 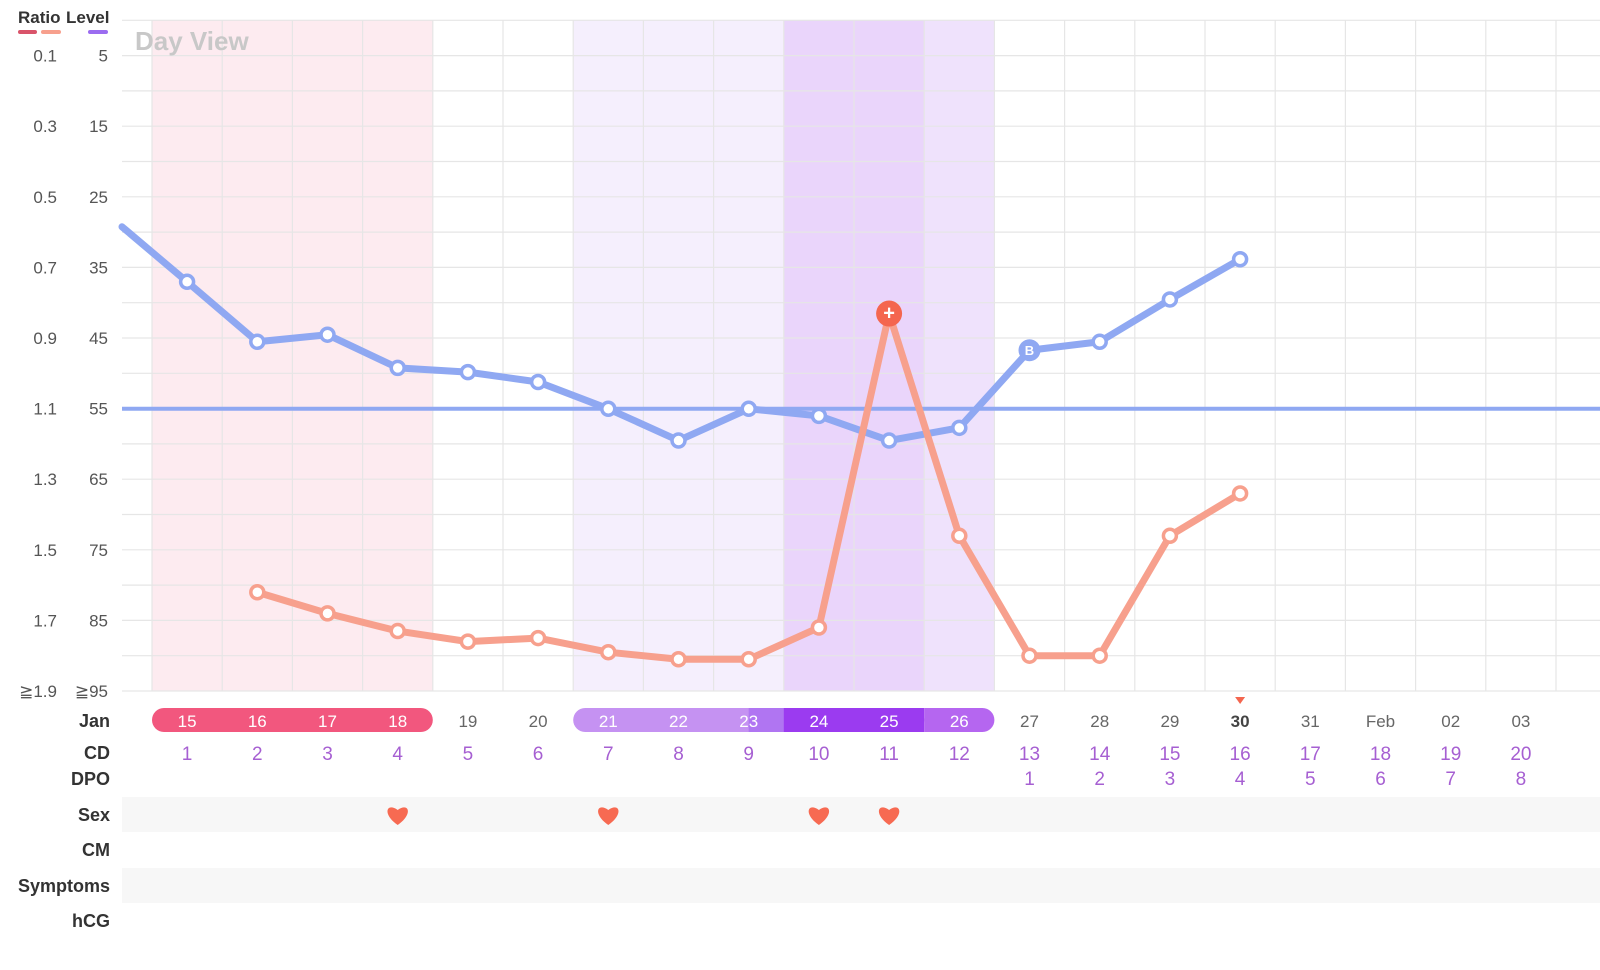 I want to click on ratio-tick-label: 0.5, so click(x=45, y=197).